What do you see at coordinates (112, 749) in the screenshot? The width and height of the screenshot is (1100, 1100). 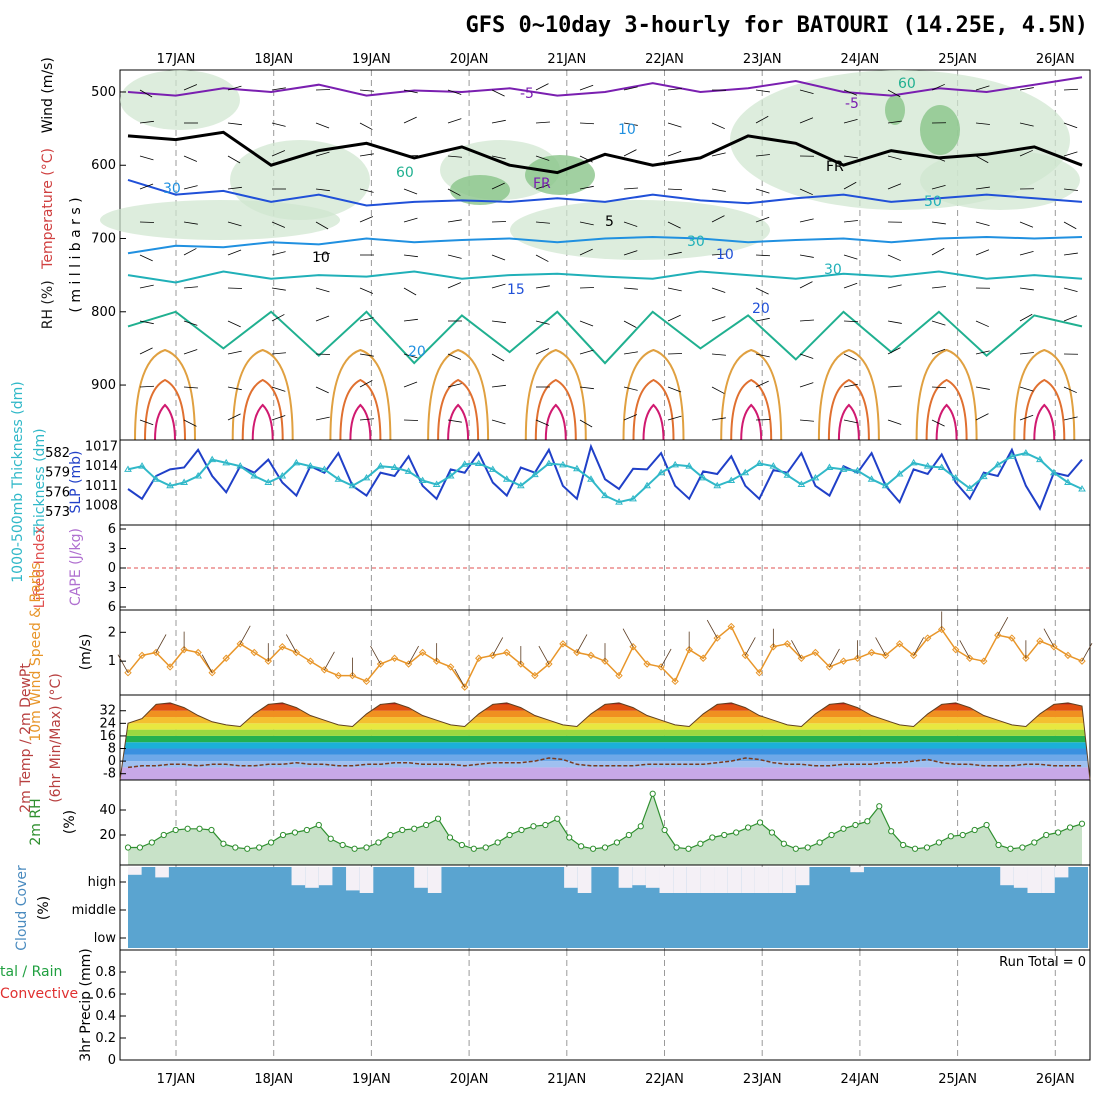 I see `temperature-tick-label: 8` at bounding box center [112, 749].